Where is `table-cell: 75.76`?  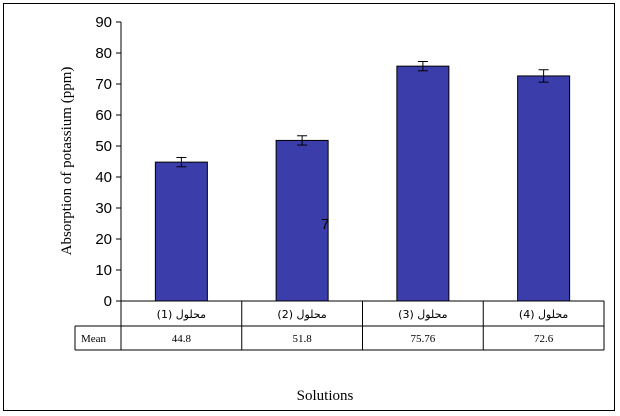
table-cell: 75.76 is located at coordinates (423, 339).